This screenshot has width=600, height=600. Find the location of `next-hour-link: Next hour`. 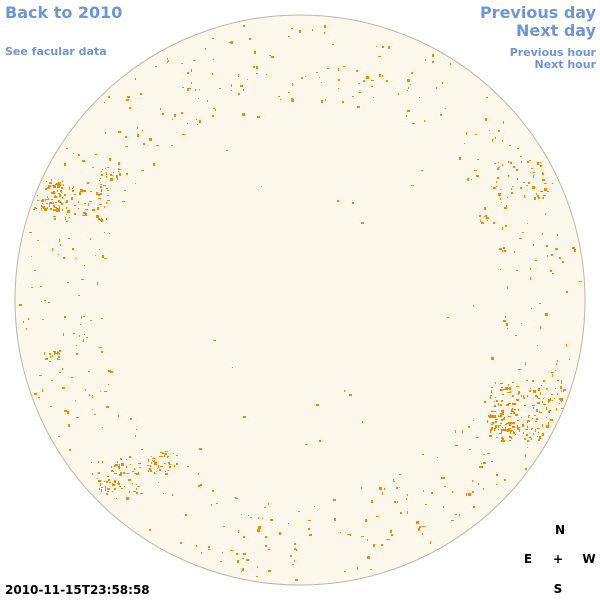

next-hour-link: Next hour is located at coordinates (565, 64).